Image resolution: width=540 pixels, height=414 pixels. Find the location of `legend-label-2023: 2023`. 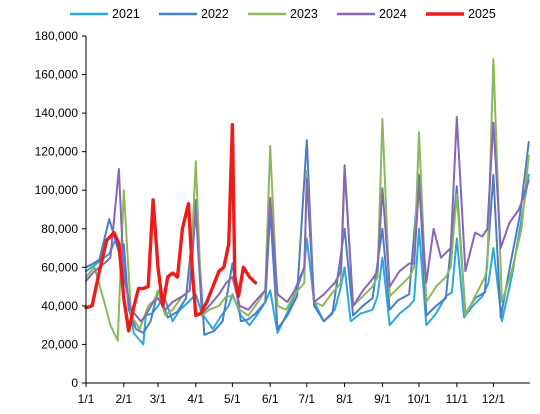

legend-label-2023: 2023 is located at coordinates (304, 14).